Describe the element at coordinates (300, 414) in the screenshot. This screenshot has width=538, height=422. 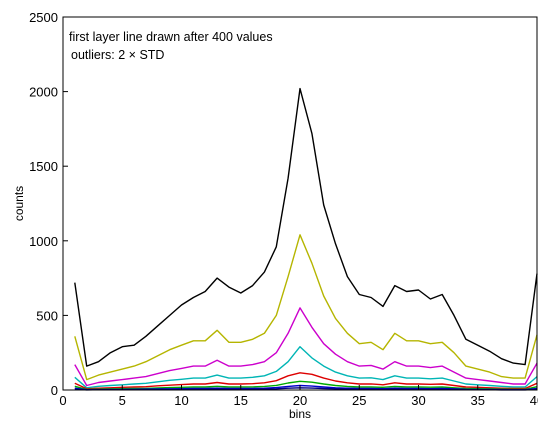
I see `x-axis-label: bins` at that location.